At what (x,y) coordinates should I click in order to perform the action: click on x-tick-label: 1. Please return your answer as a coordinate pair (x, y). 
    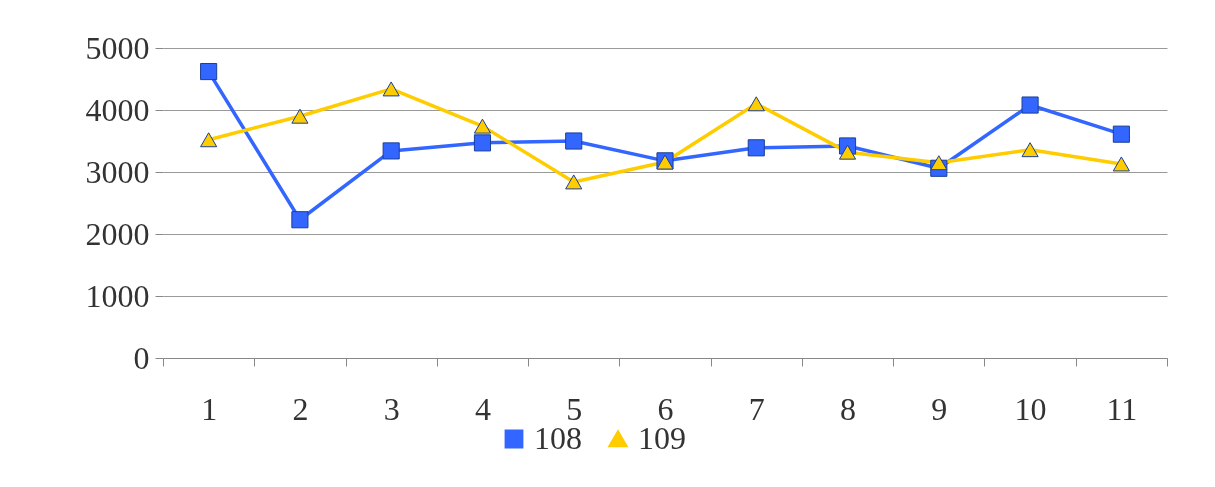
    Looking at the image, I should click on (209, 408).